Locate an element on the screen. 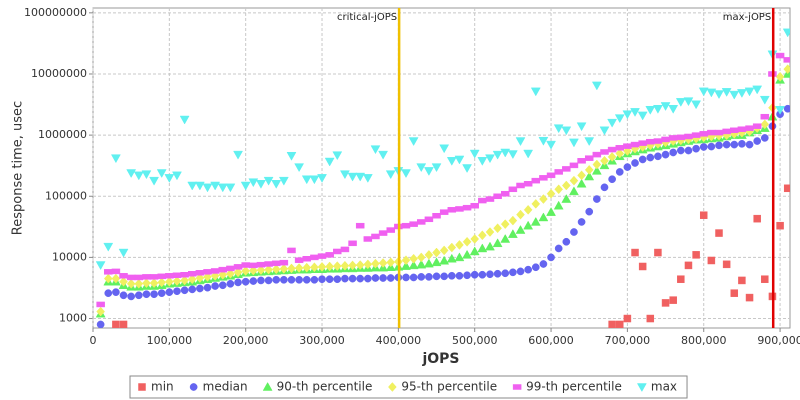  reference-label: critical-jOPS is located at coordinates (367, 17).